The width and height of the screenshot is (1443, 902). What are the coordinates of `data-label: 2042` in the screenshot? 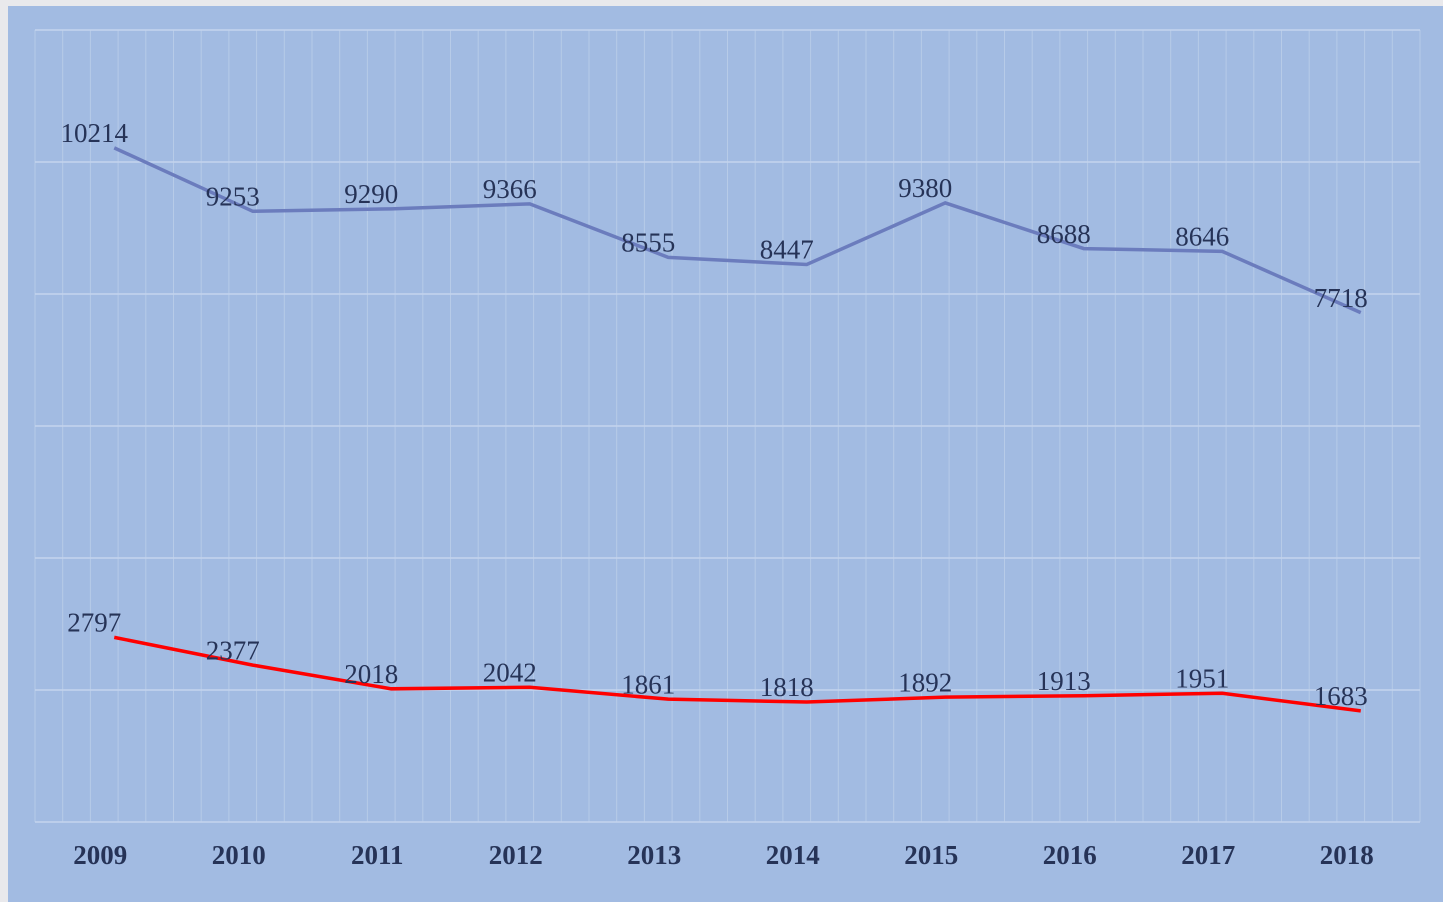 It's located at (510, 672).